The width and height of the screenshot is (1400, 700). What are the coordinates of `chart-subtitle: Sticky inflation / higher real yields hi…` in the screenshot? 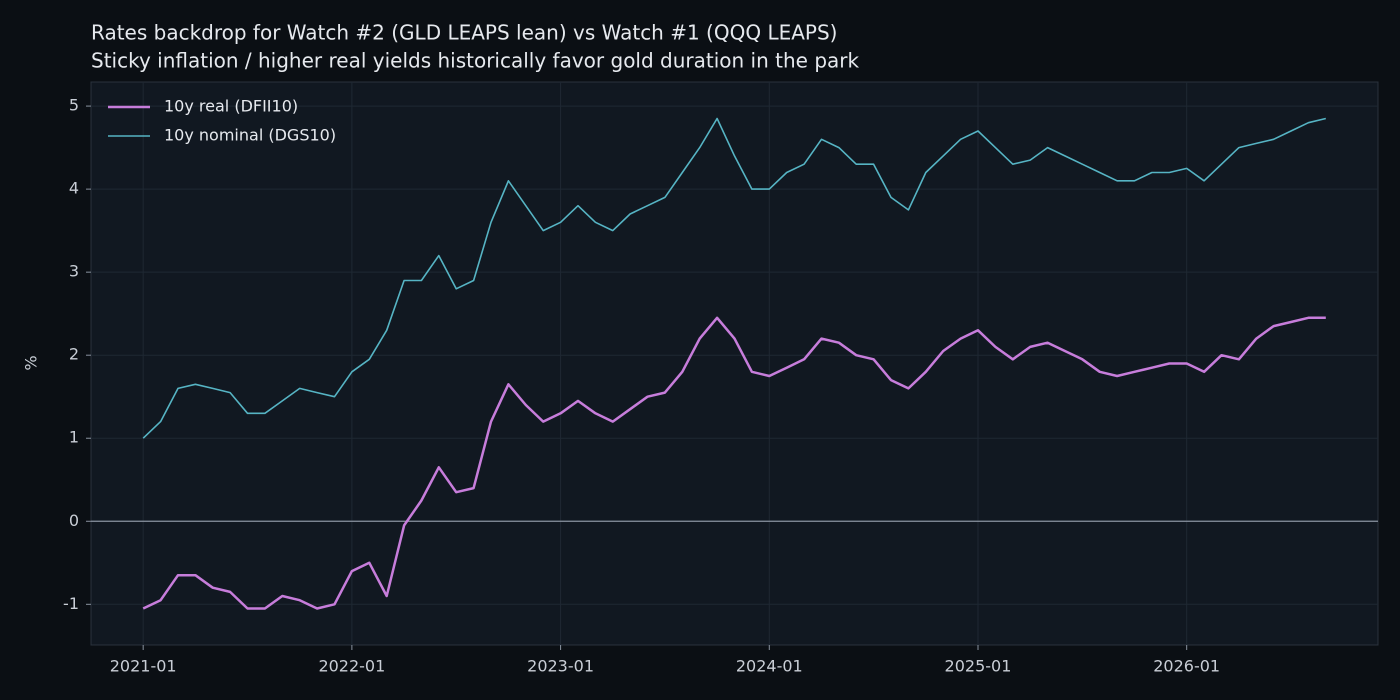 It's located at (475, 61).